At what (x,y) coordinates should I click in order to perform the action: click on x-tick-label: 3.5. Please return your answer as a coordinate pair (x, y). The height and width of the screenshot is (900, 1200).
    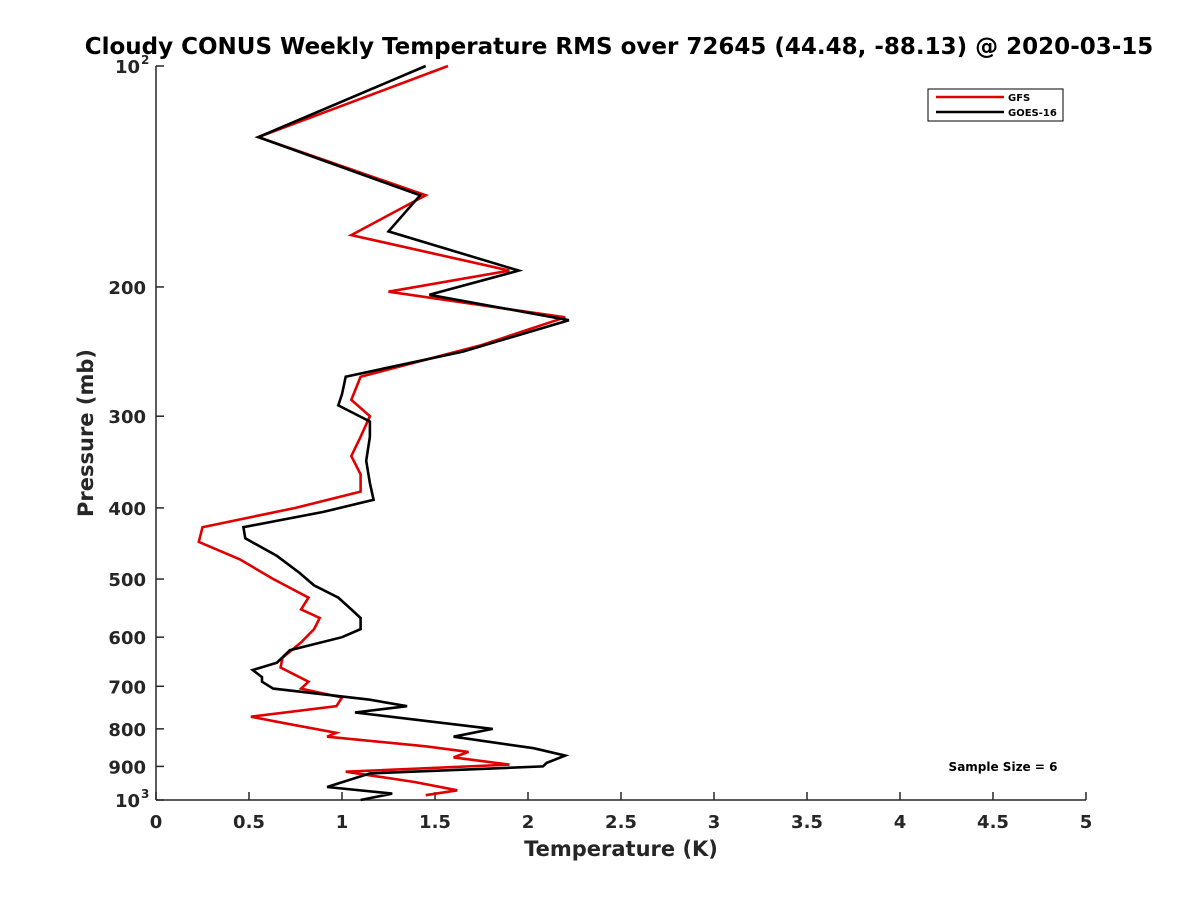
    Looking at the image, I should click on (807, 822).